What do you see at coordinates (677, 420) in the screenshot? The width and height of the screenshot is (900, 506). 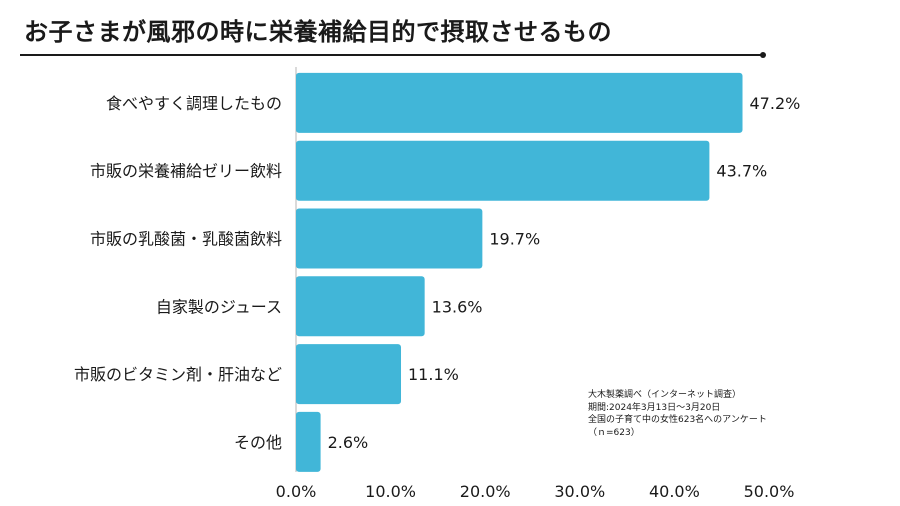 I see `source-note-line-3: 全国の子育て中の女性623名へのアンケート` at bounding box center [677, 420].